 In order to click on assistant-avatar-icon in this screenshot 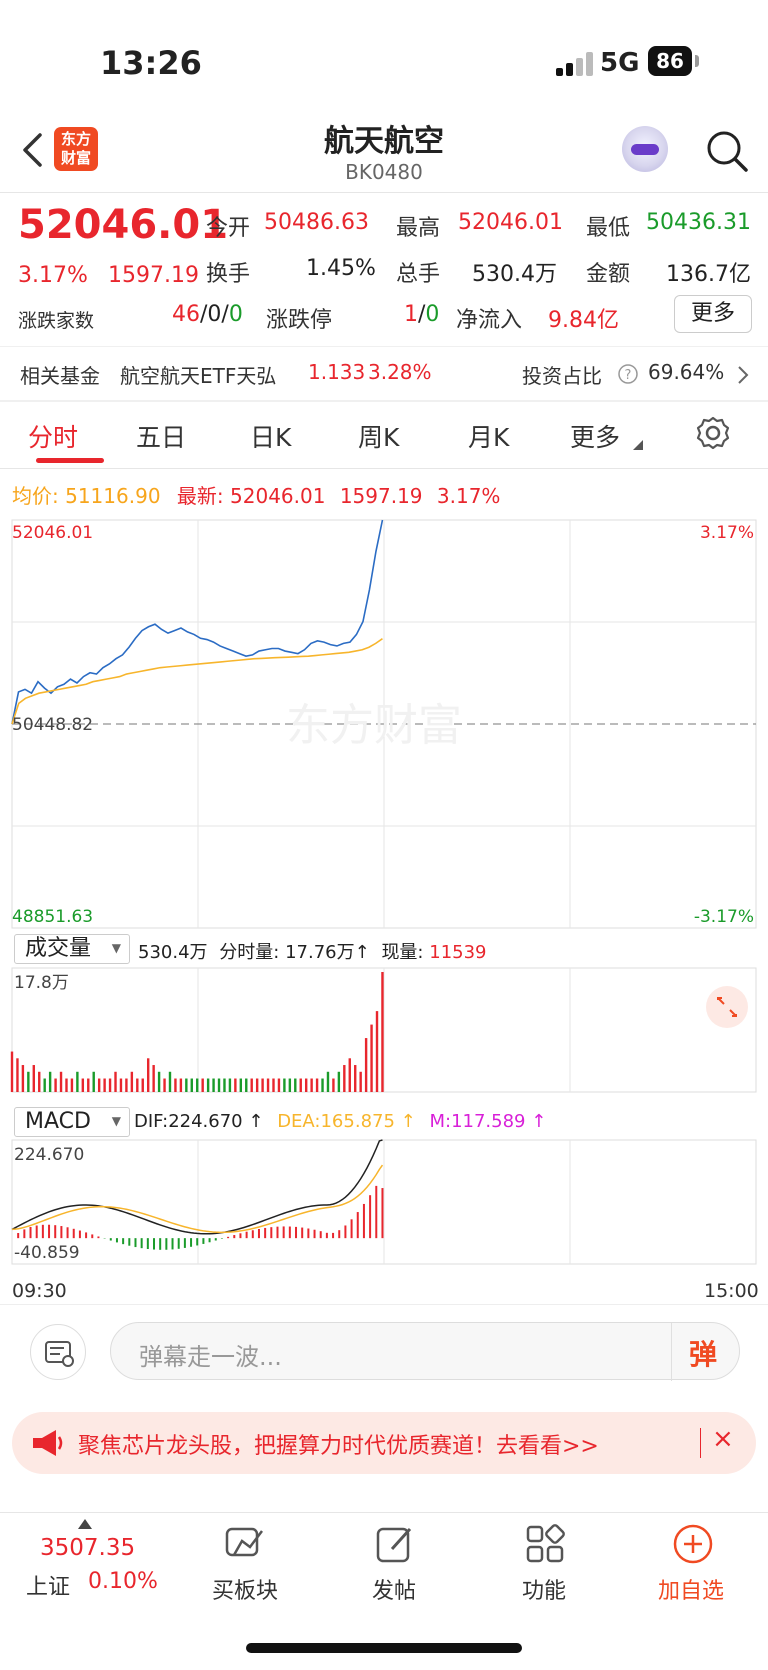, I will do `click(645, 149)`.